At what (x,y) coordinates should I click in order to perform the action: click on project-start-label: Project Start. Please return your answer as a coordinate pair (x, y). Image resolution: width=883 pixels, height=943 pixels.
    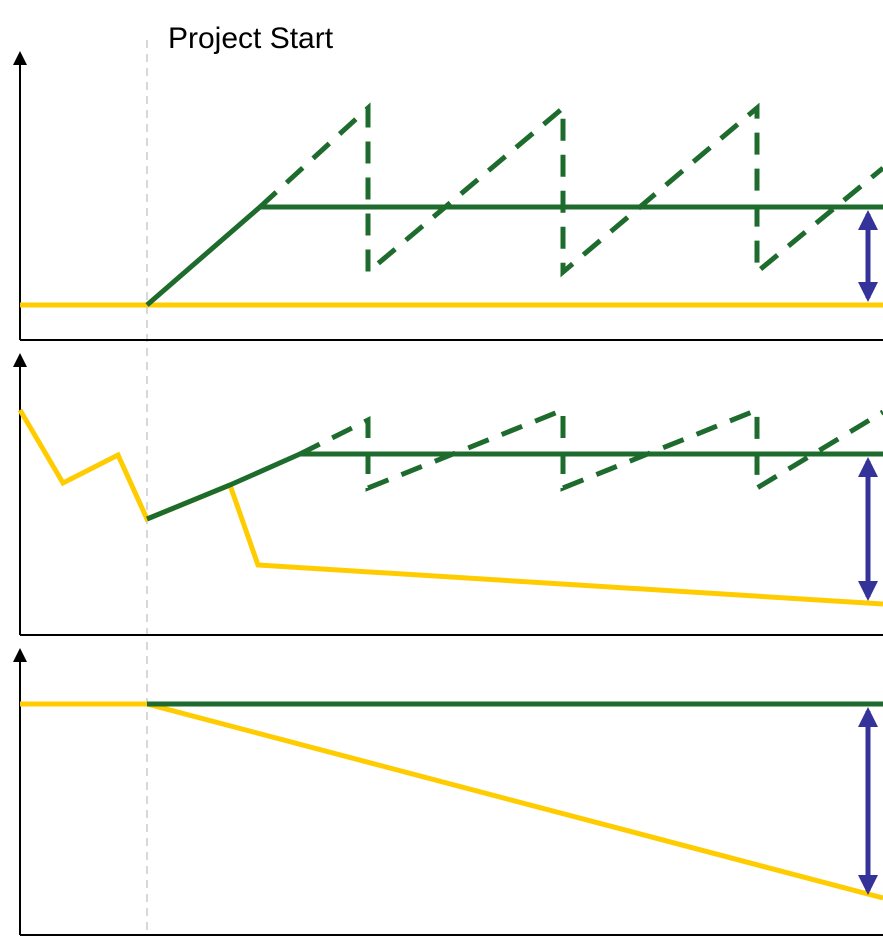
    Looking at the image, I should click on (251, 38).